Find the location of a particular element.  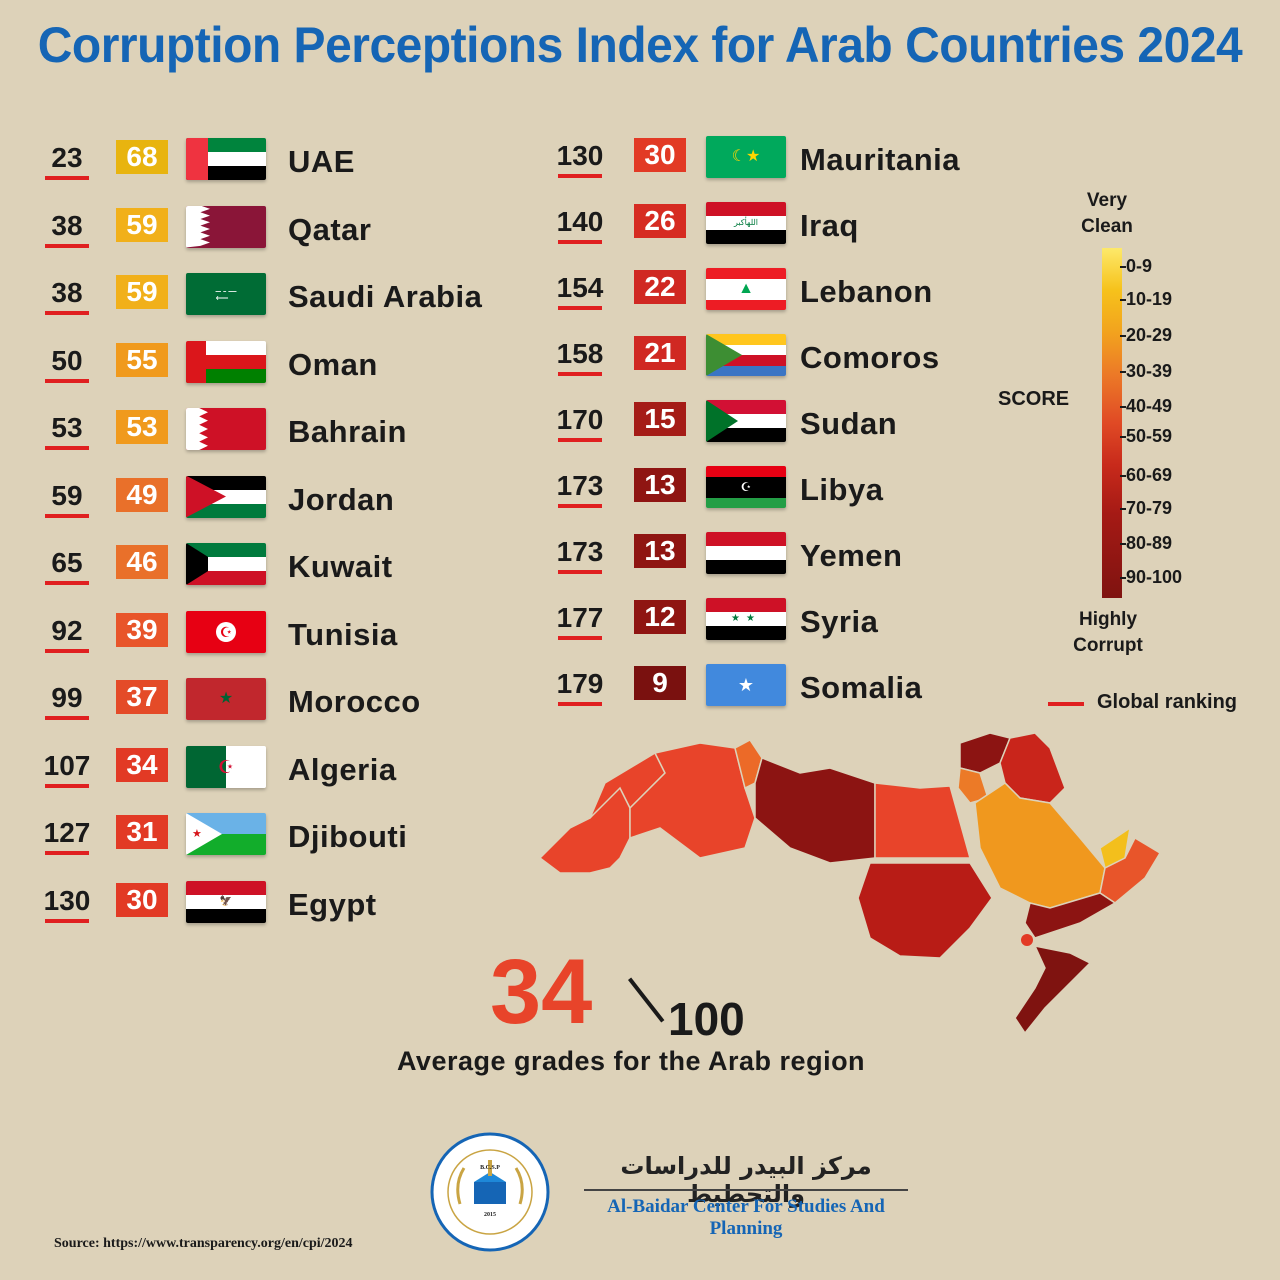

country-row: 127 31 ★ Djibouti is located at coordinates (203, 838).